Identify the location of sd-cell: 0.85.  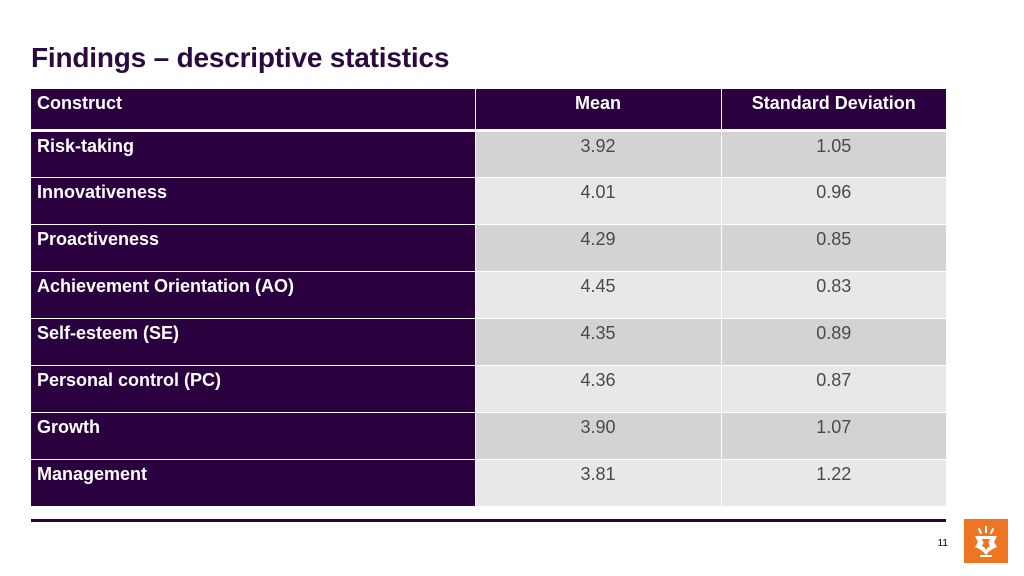
(833, 247).